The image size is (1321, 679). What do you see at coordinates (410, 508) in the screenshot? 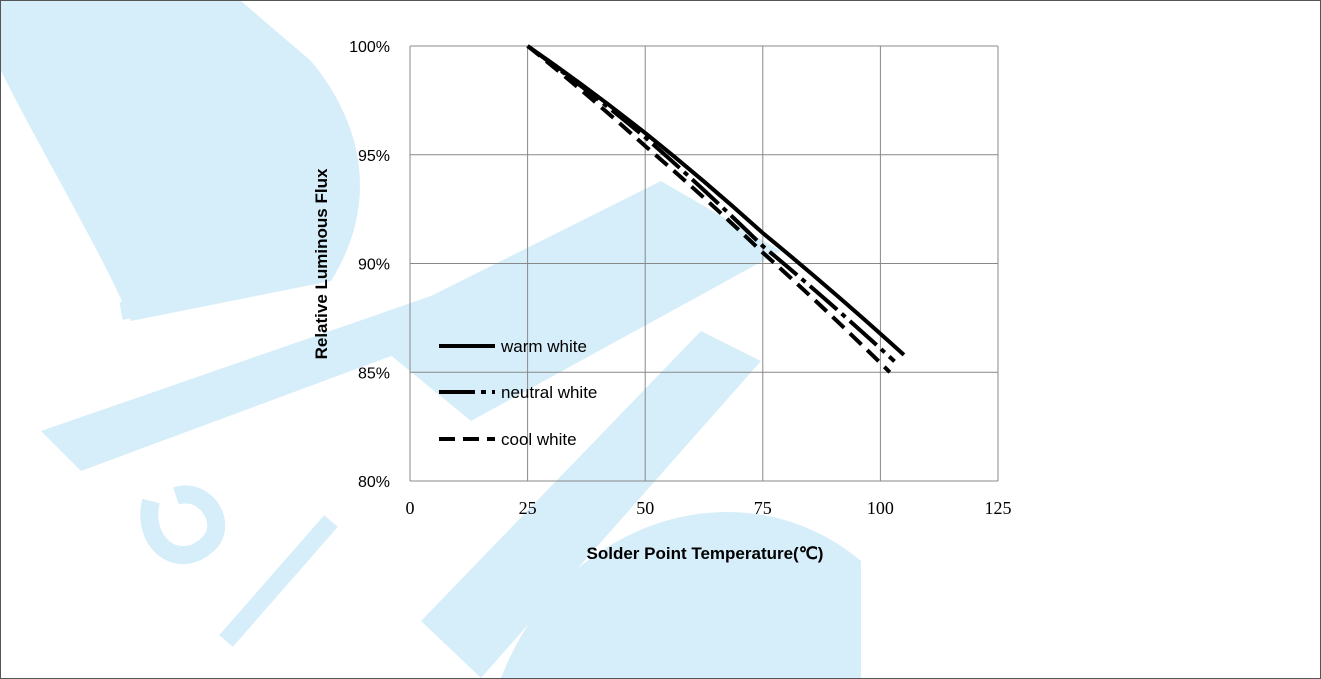
I see `x-tick-label: 0` at bounding box center [410, 508].